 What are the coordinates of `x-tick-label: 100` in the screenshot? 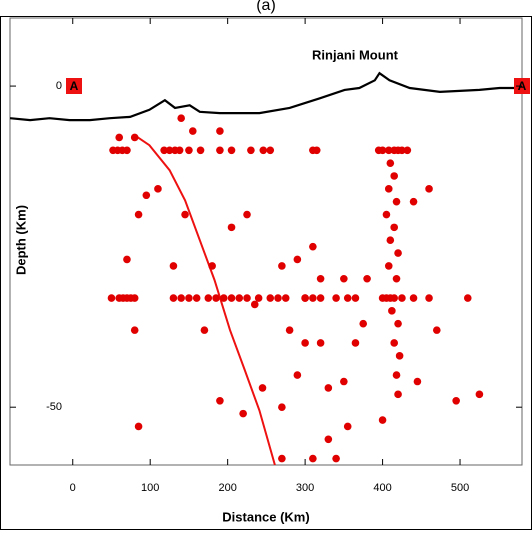 It's located at (150, 488).